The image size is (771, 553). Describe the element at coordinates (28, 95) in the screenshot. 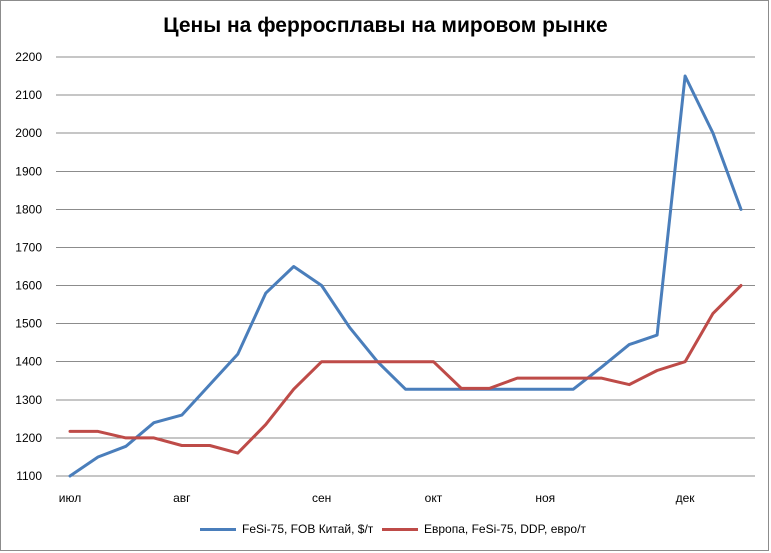

I see `y-tick-label-2100: 2100` at that location.